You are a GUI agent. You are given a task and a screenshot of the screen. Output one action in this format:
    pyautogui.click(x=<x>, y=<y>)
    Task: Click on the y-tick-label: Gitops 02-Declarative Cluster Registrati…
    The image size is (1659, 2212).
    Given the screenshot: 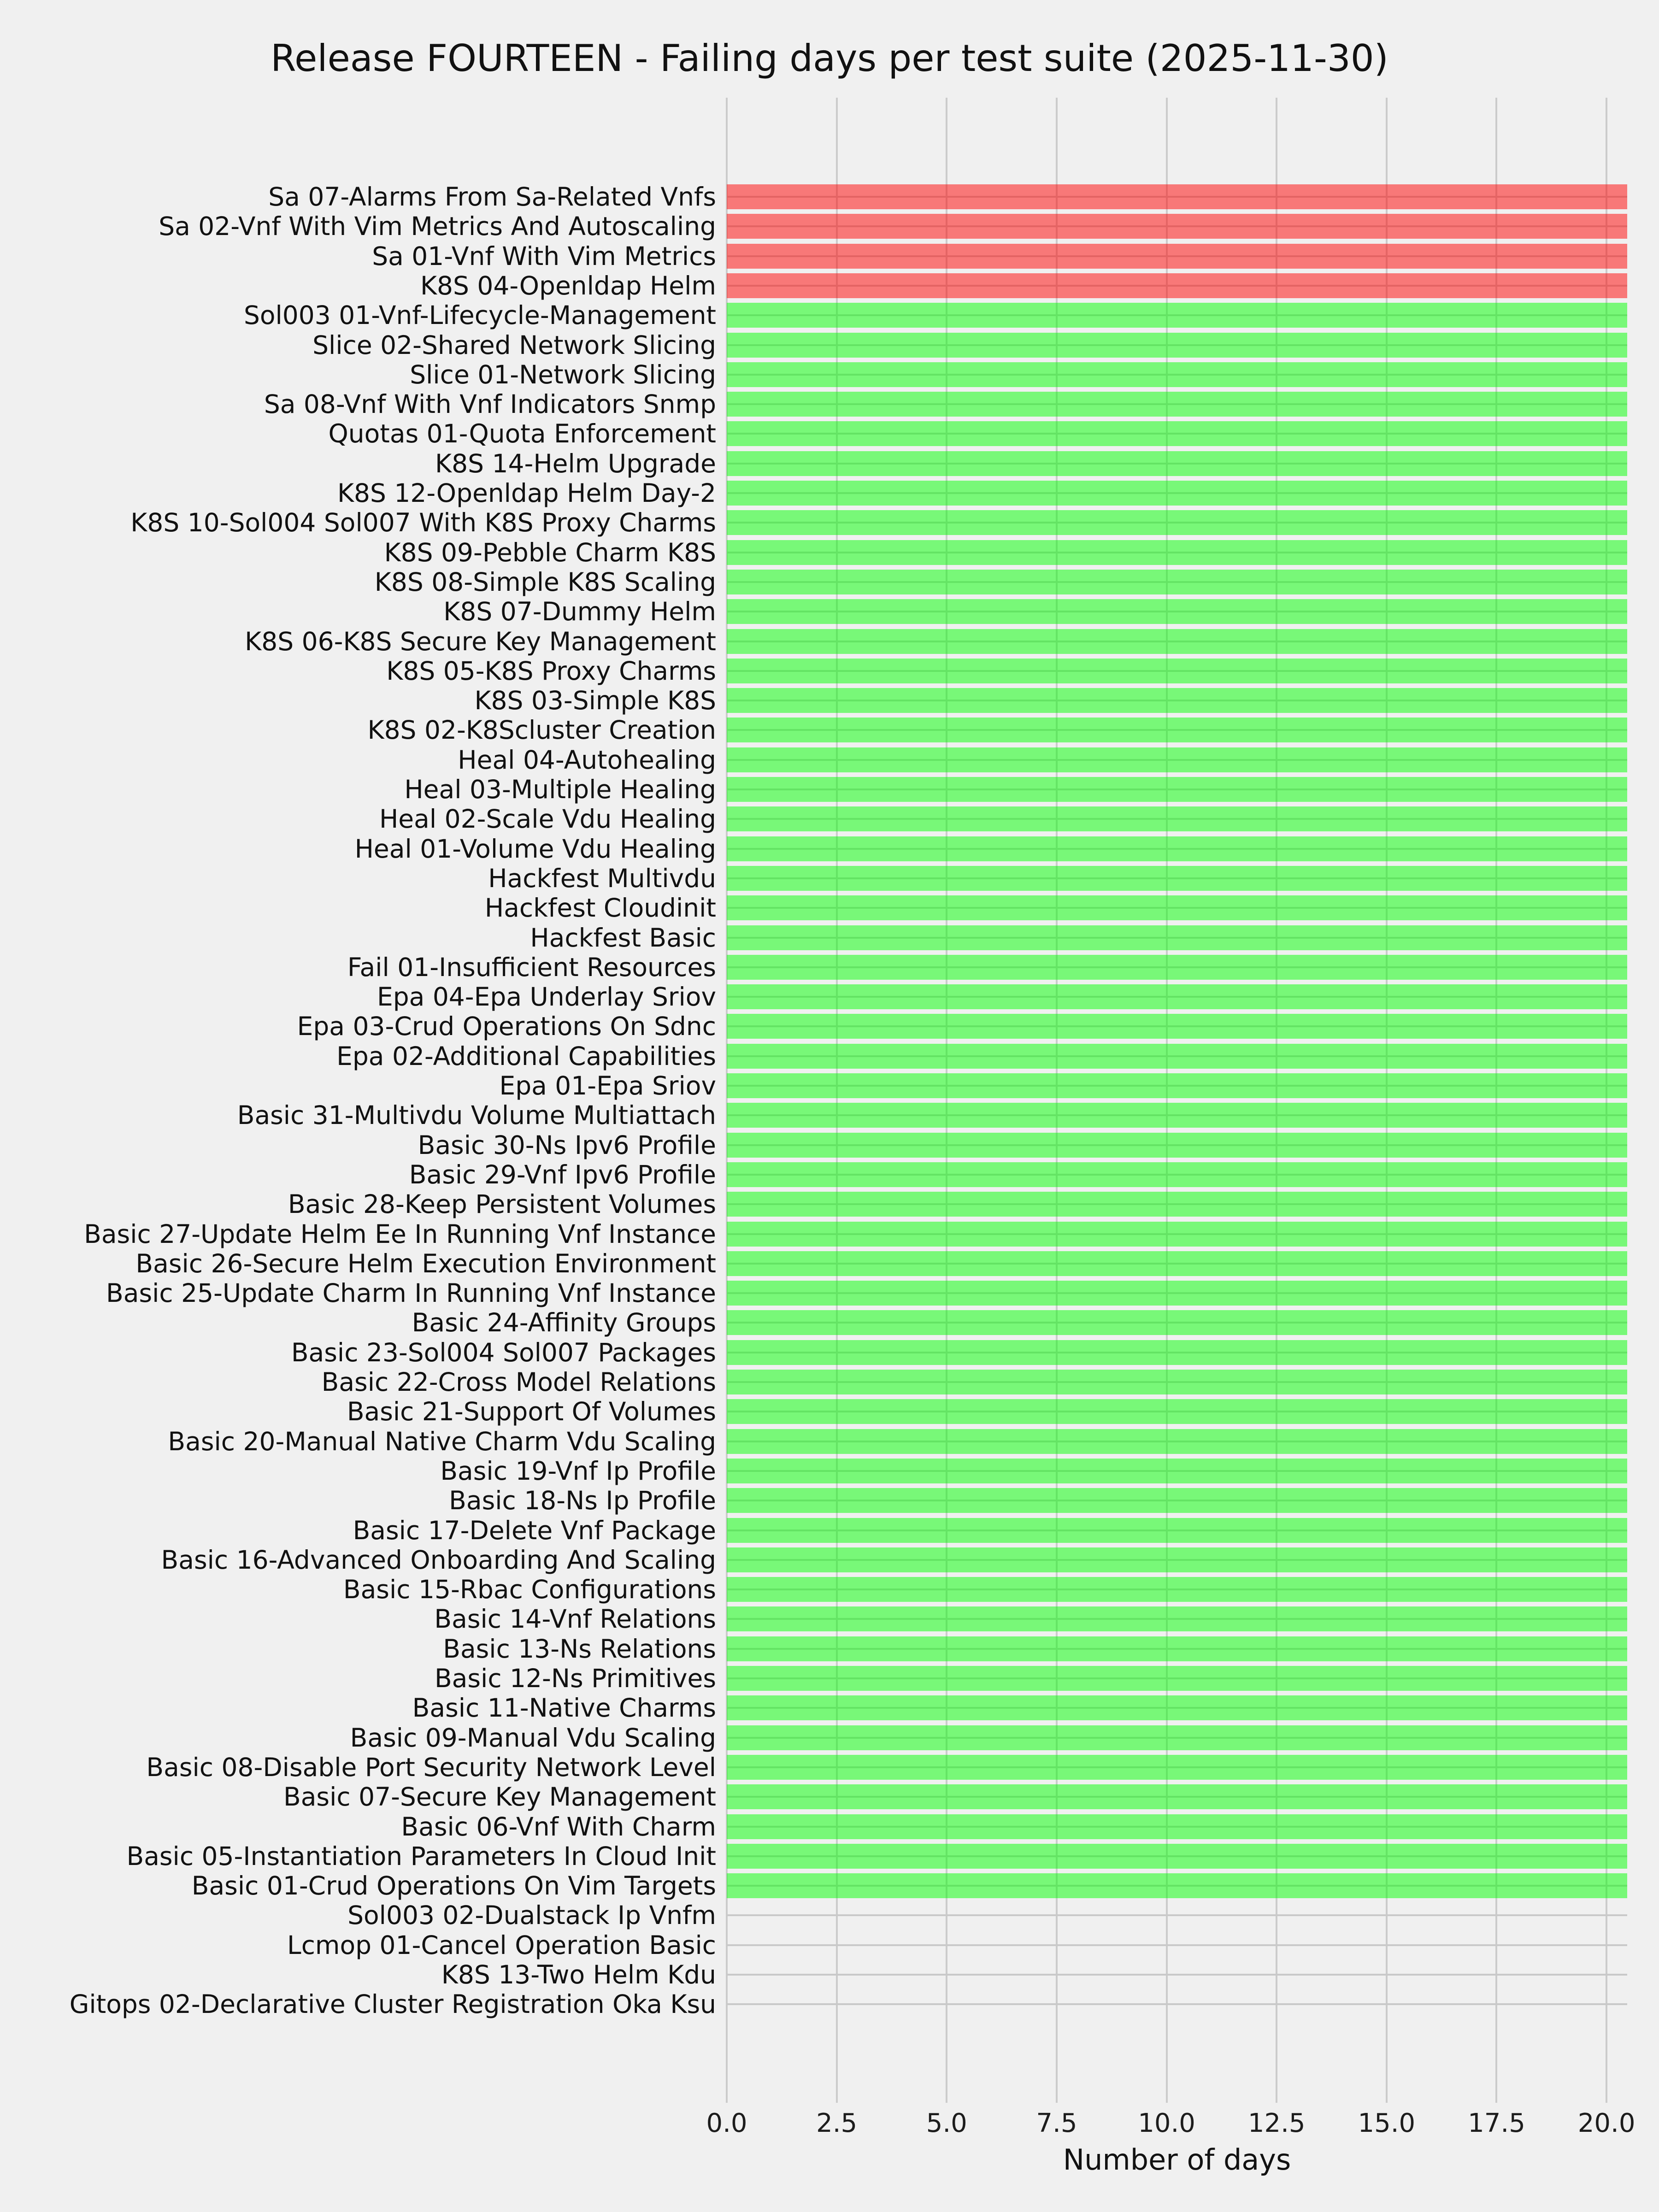 What is the action you would take?
    pyautogui.click(x=392, y=2004)
    